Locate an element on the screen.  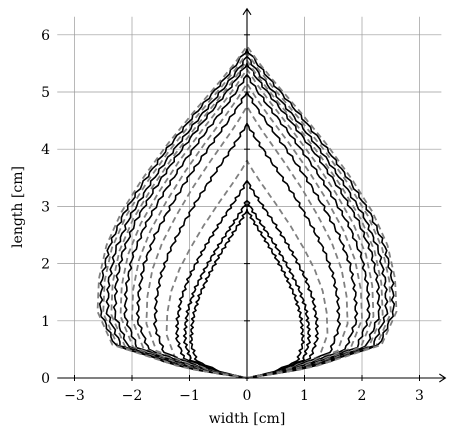
x-tick-label-5: 2 is located at coordinates (362, 396).